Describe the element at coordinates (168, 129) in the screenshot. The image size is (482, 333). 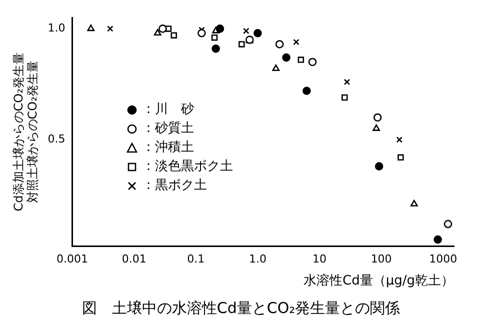
I see `legend-label: ：砂質土` at that location.